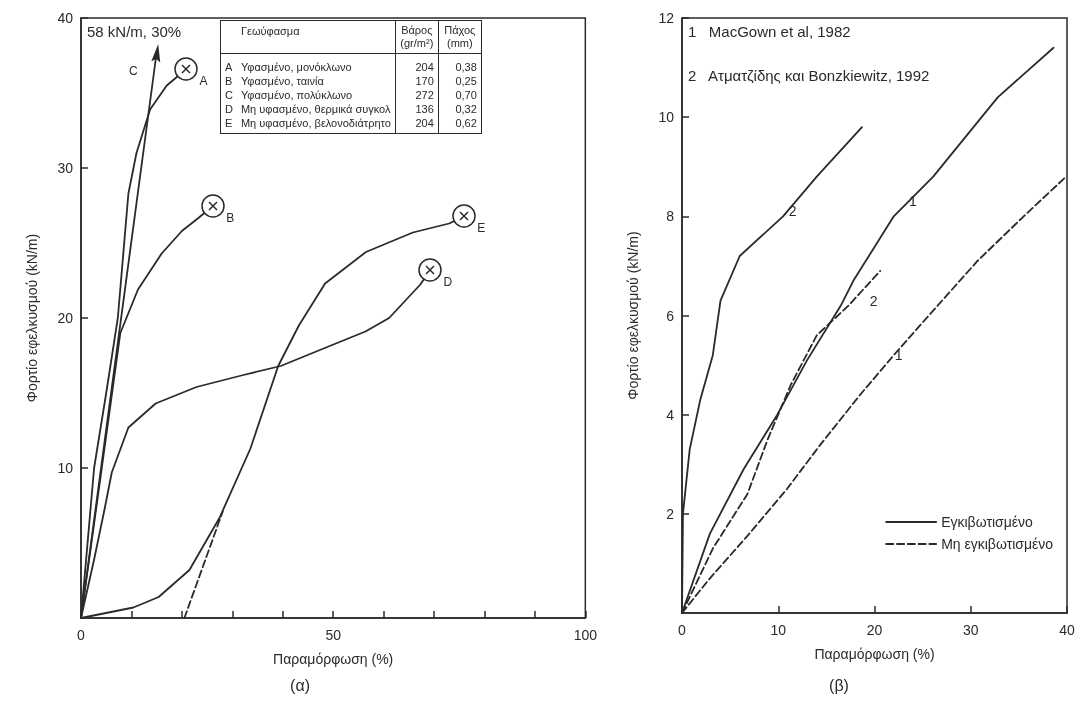 This screenshot has height=709, width=1078. What do you see at coordinates (315, 123) in the screenshot?
I see `annotation: Μη υφασμένο, βελονοδιάτρητο` at bounding box center [315, 123].